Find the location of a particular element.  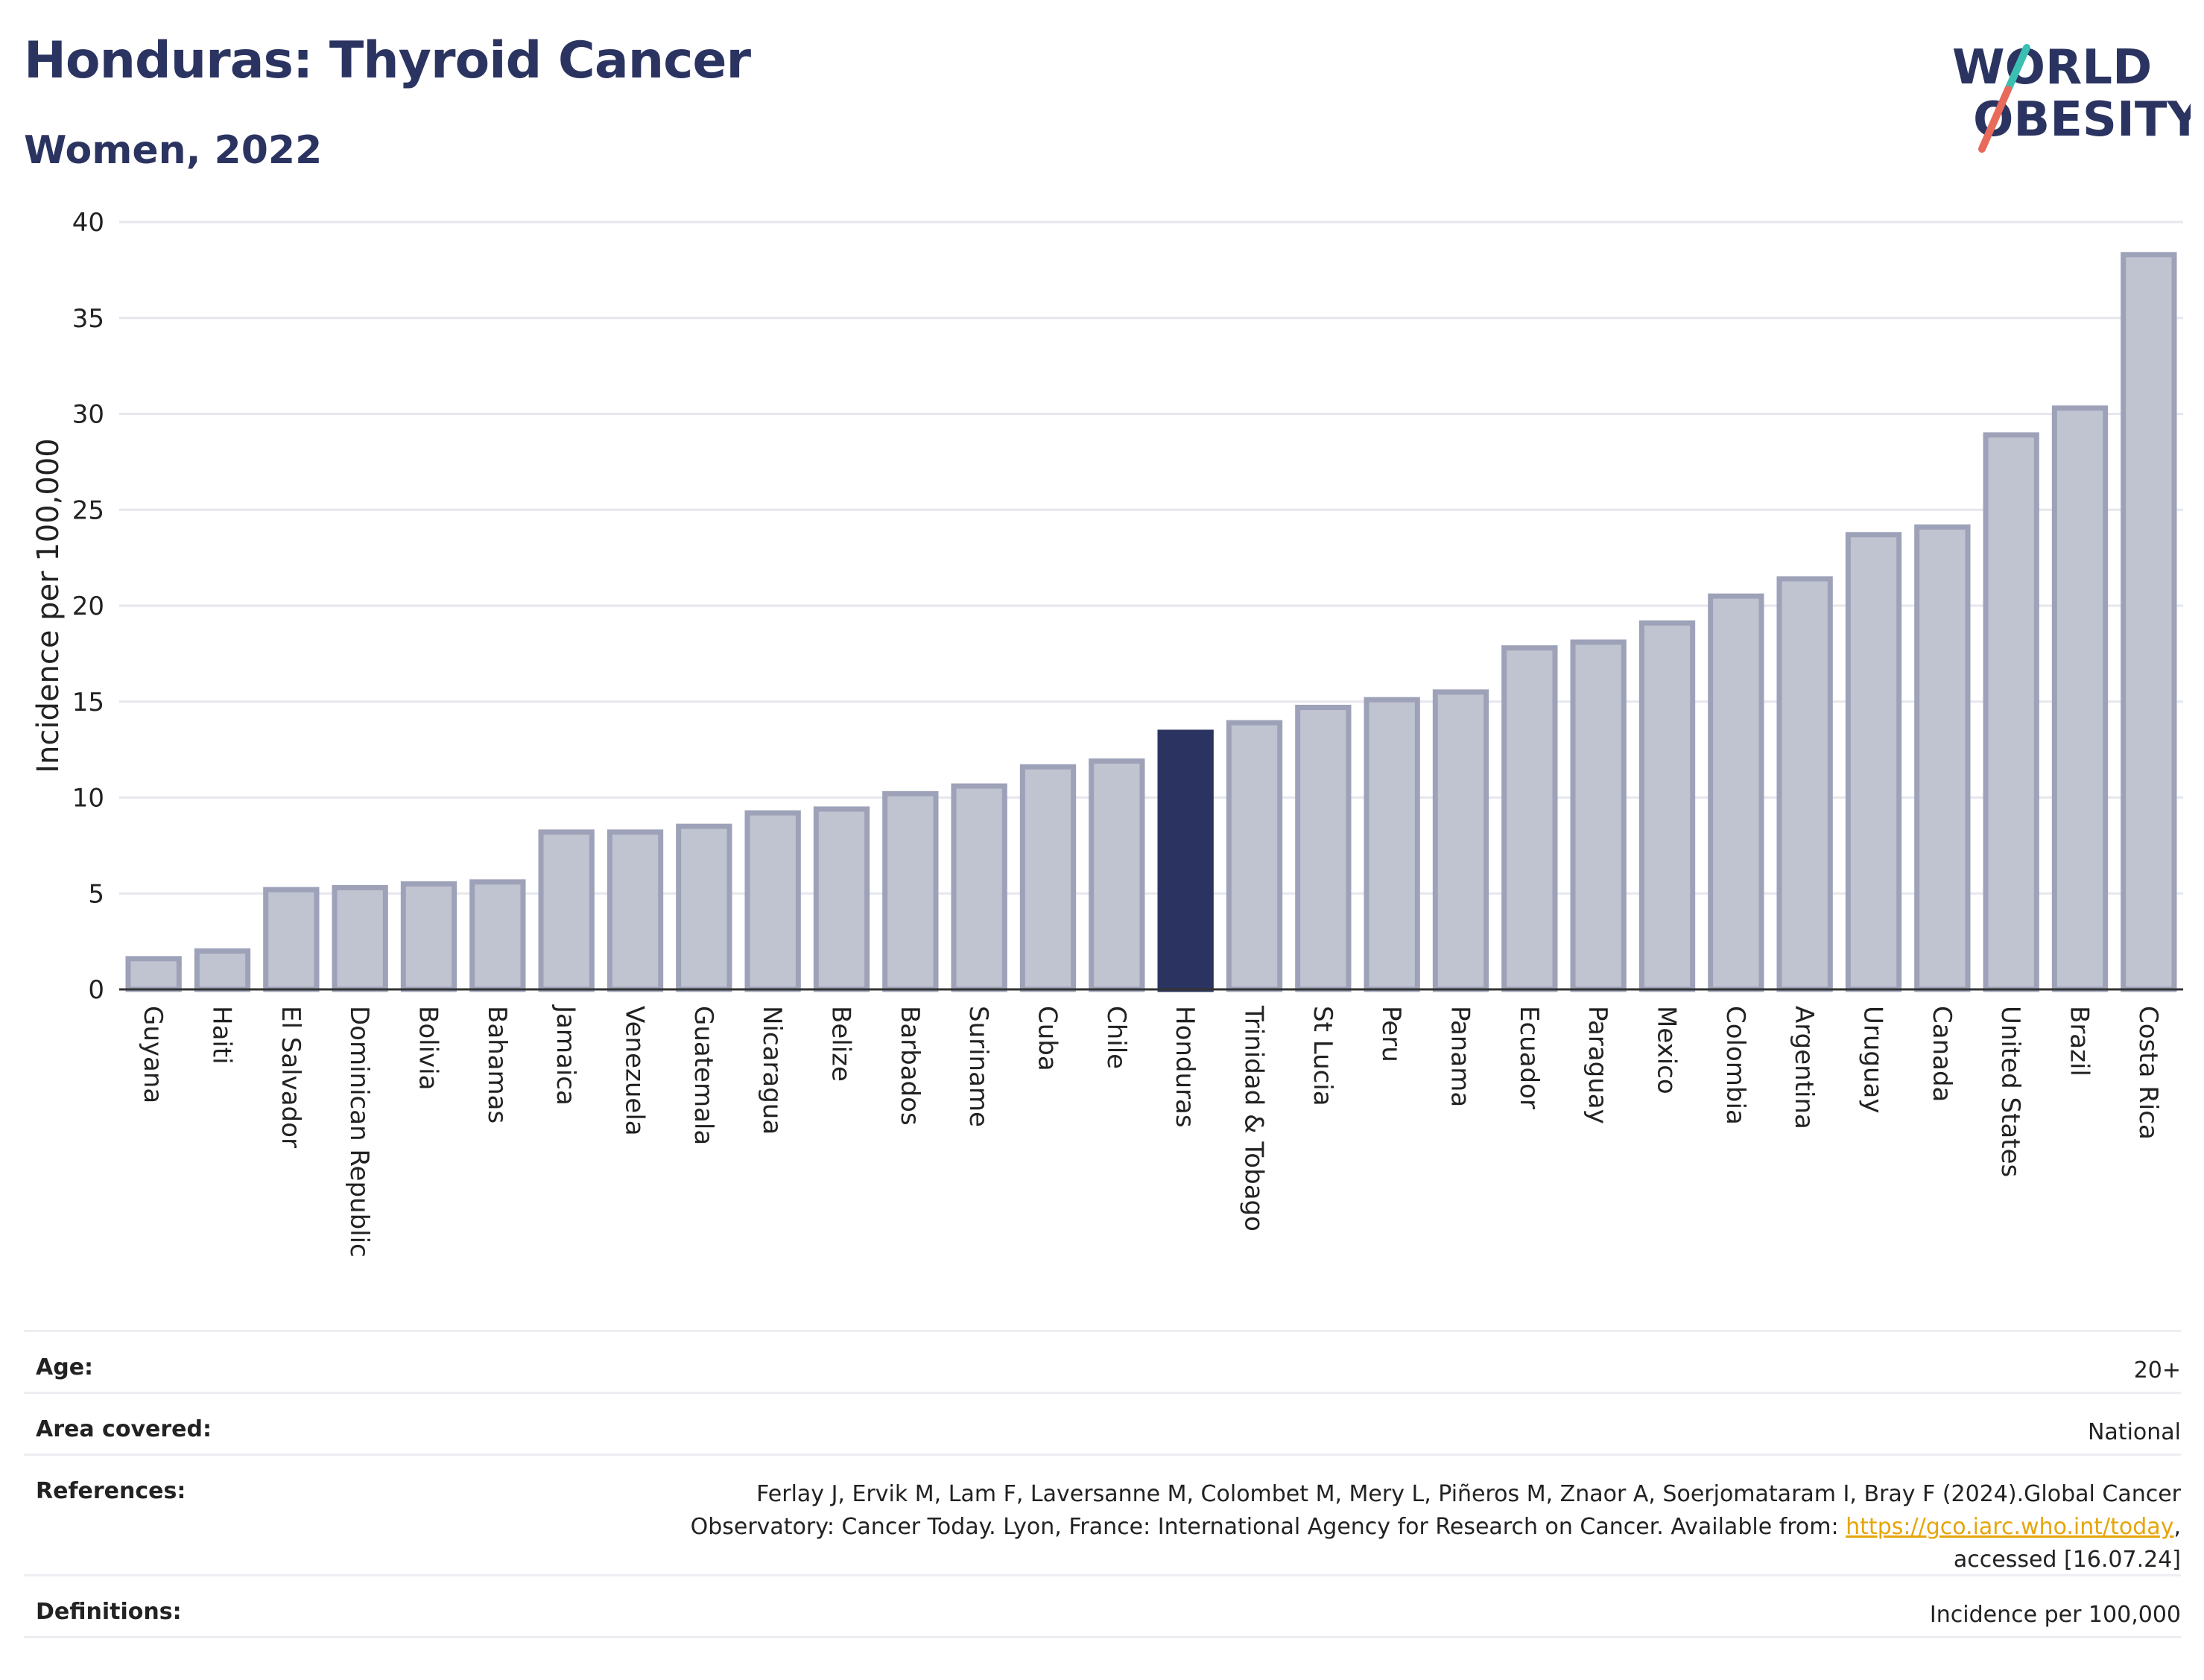

age-value: 20+ is located at coordinates (2157, 1370).